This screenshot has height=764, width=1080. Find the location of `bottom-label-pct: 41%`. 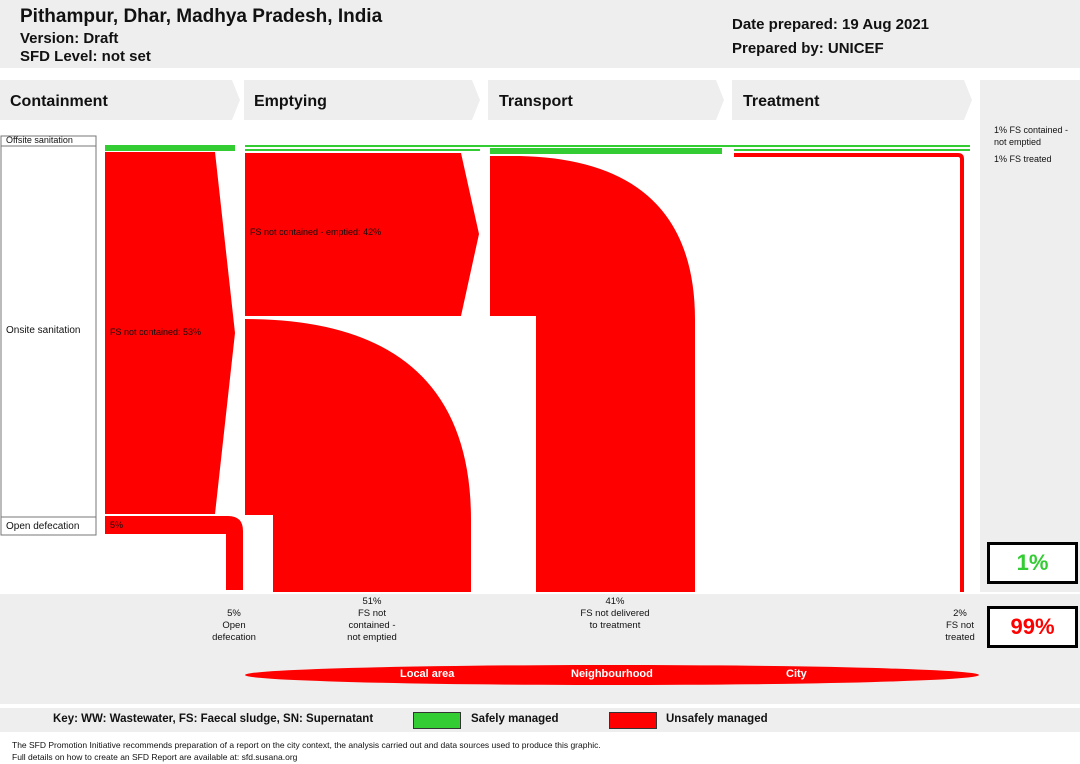

bottom-label-pct: 41% is located at coordinates (615, 601).